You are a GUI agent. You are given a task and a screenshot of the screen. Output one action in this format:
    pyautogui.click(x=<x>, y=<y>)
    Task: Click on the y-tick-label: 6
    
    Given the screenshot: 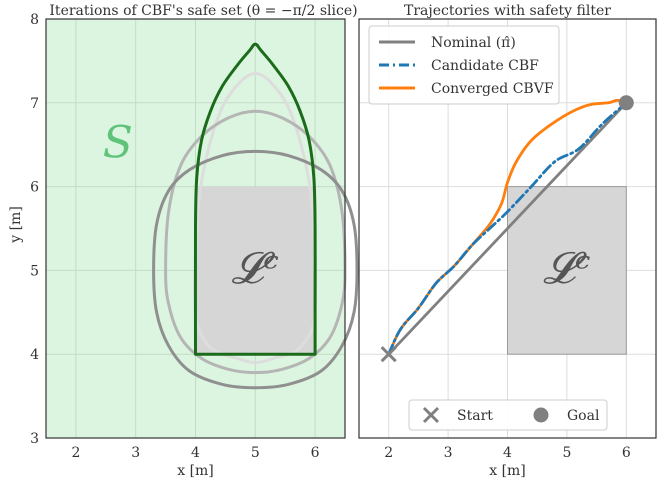 What is the action you would take?
    pyautogui.click(x=34, y=188)
    